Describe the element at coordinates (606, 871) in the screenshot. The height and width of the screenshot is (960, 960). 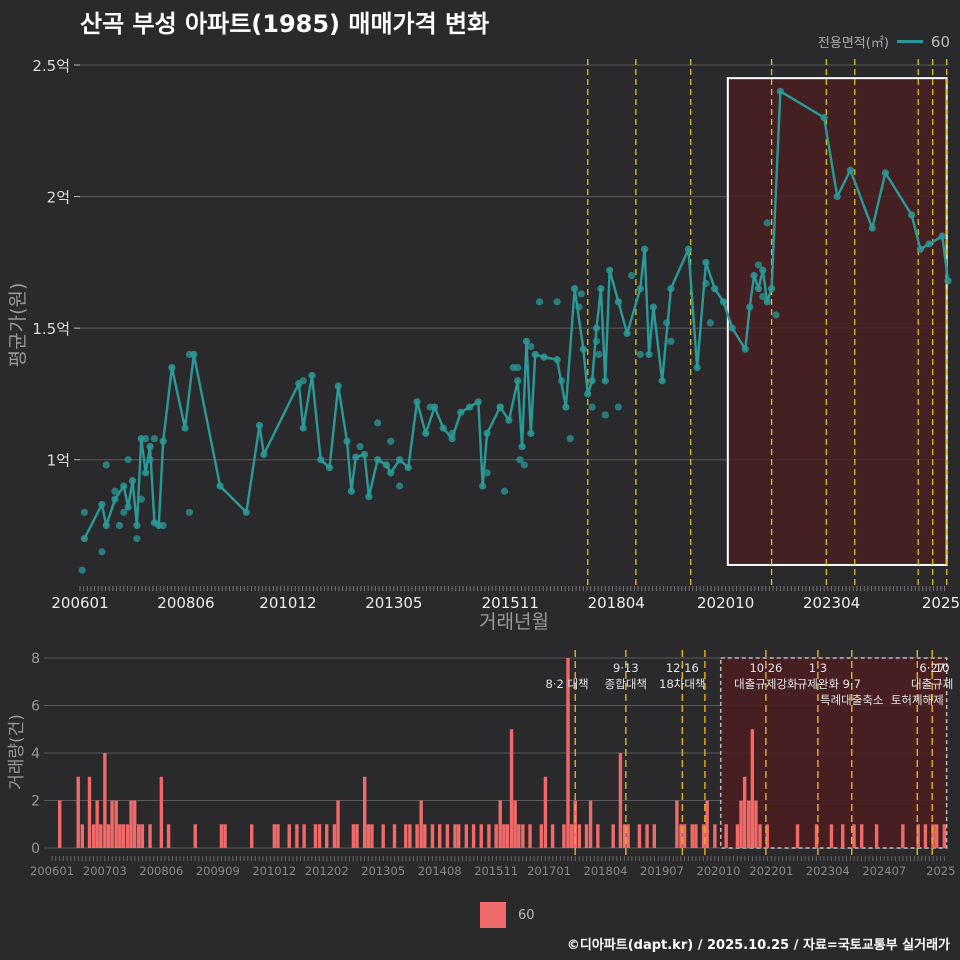
I see `bar-x-tick-label: 201804` at that location.